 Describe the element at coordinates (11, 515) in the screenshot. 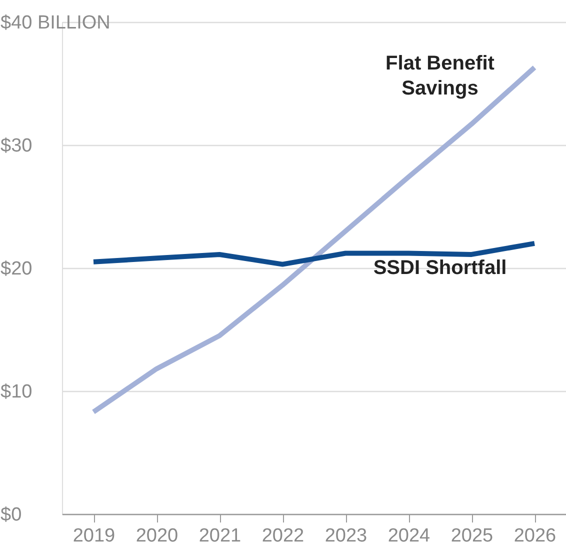

I see `y-tick-label: $0` at that location.